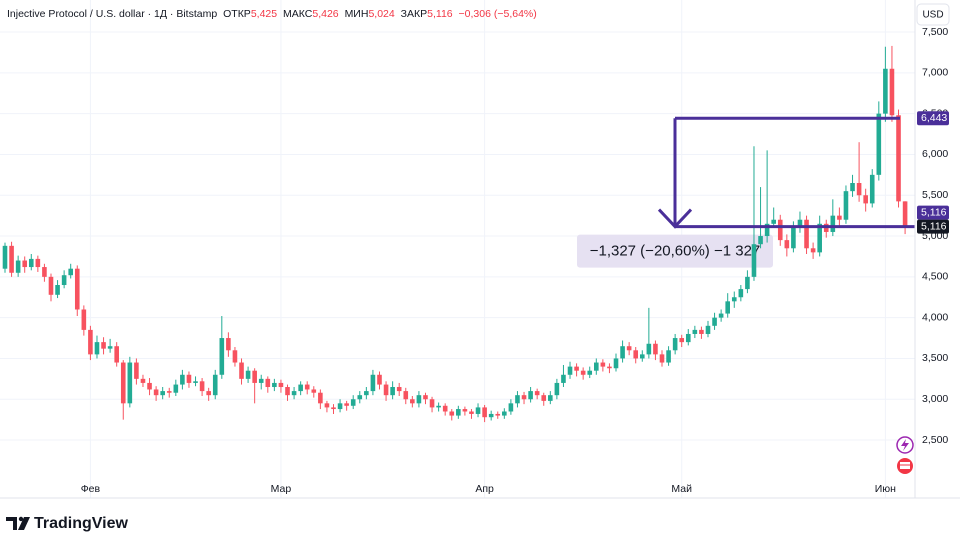 The height and width of the screenshot is (541, 960). Describe the element at coordinates (934, 226) in the screenshot. I see `last-price-tag: 5,116` at that location.